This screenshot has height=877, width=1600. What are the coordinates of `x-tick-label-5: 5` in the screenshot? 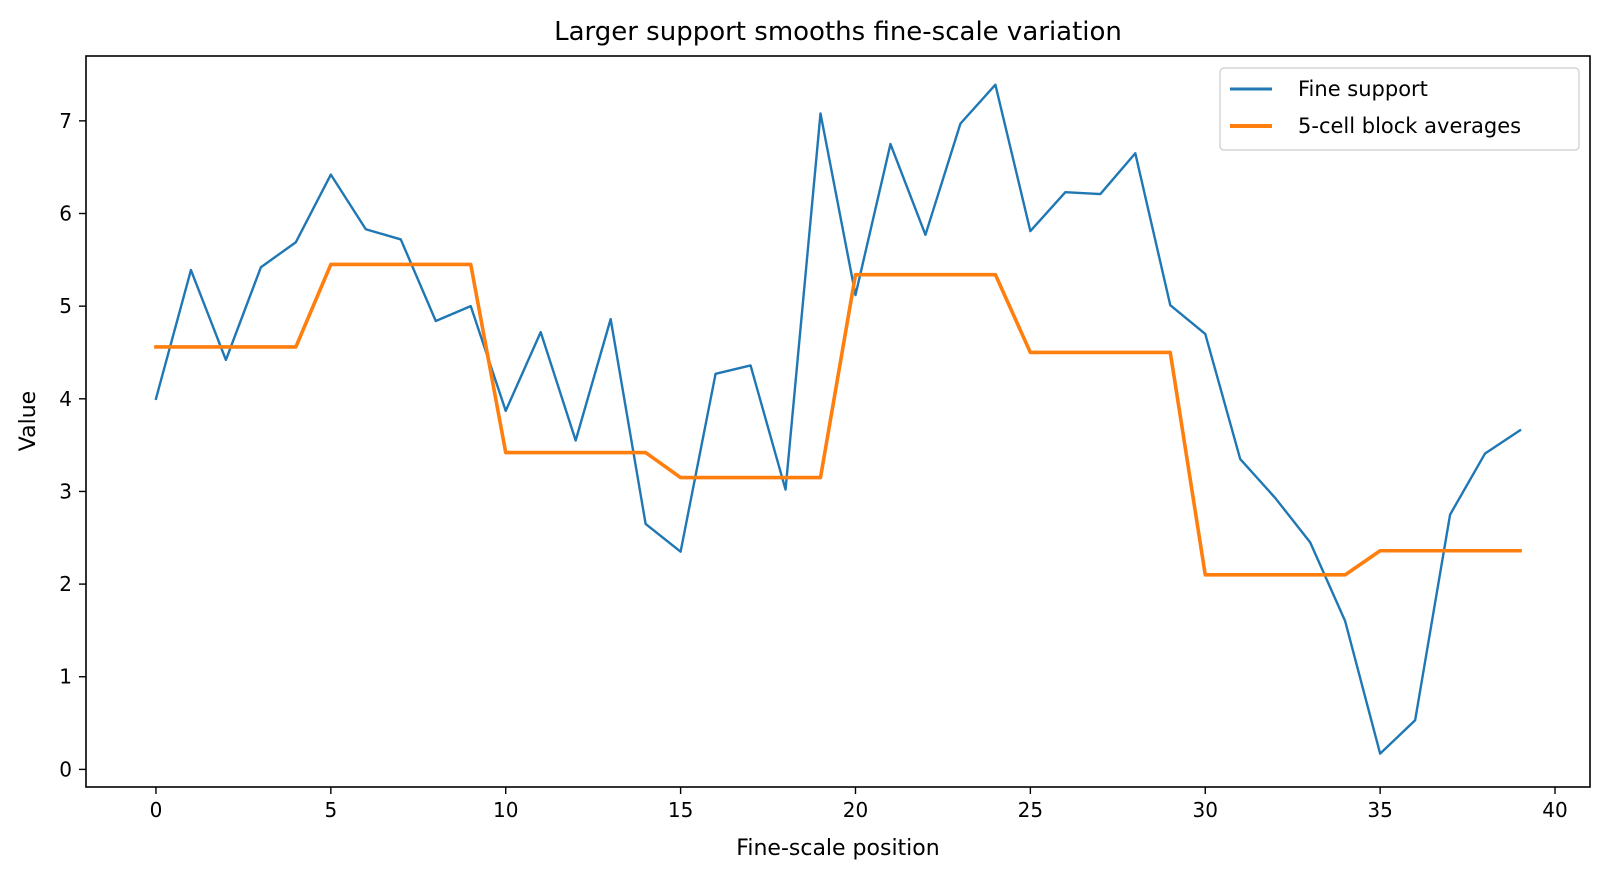 It's located at (330, 810).